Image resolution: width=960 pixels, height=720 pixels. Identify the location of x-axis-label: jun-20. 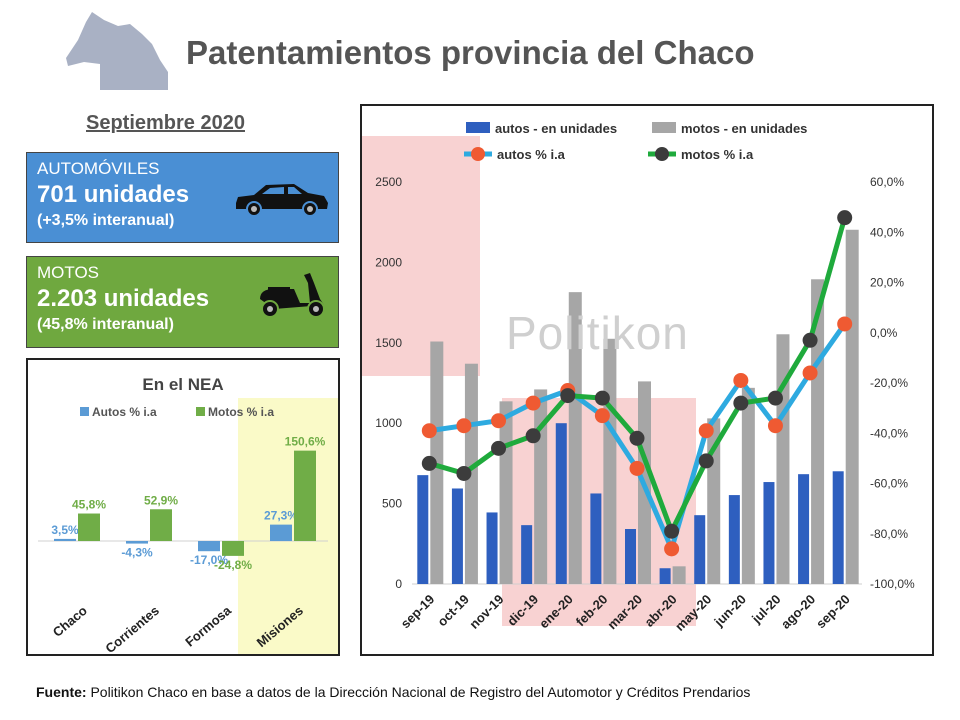
(730, 611).